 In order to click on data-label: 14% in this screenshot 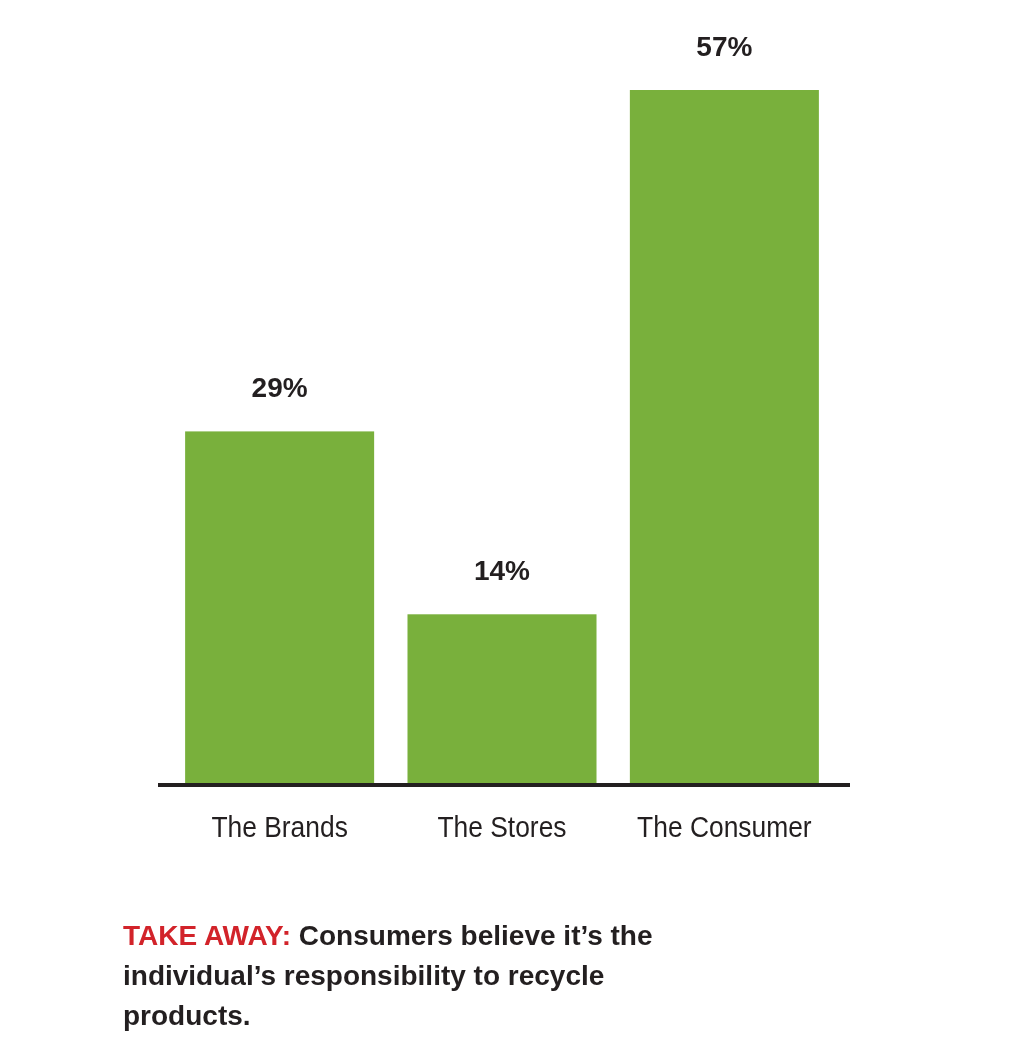, I will do `click(502, 571)`.